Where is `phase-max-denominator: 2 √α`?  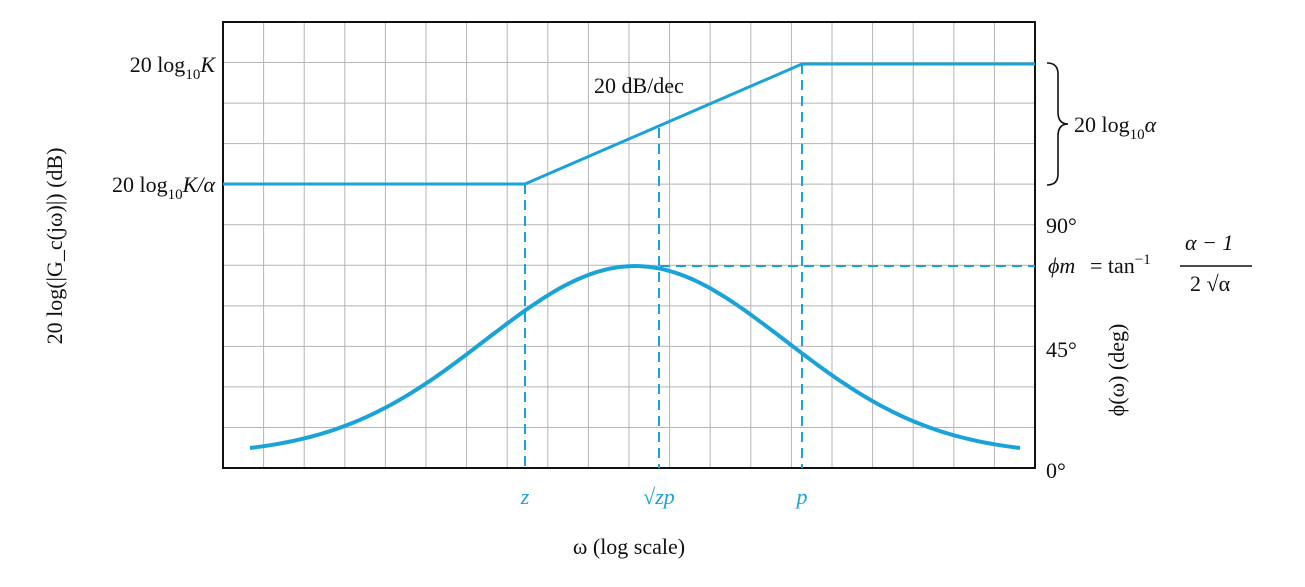
phase-max-denominator: 2 √α is located at coordinates (1210, 283).